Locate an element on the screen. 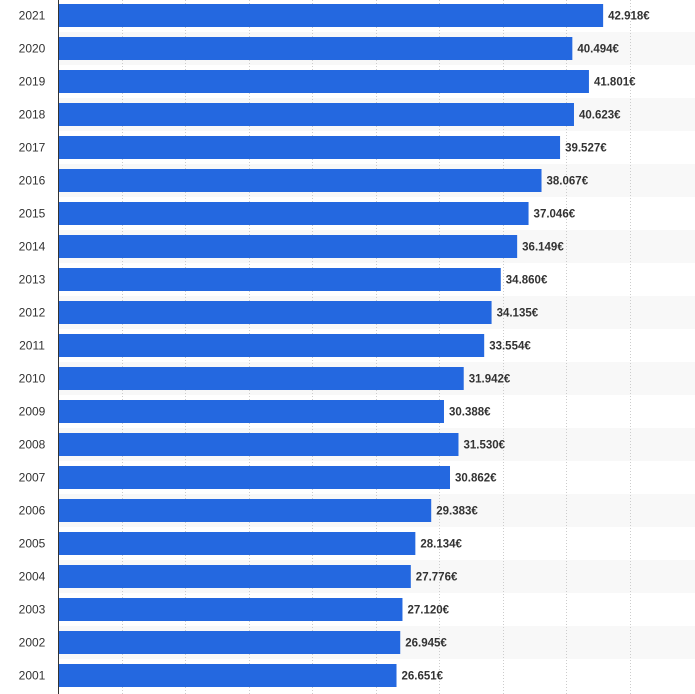 Image resolution: width=695 pixels, height=694 pixels. value-label-2010: 31.942€ is located at coordinates (490, 380).